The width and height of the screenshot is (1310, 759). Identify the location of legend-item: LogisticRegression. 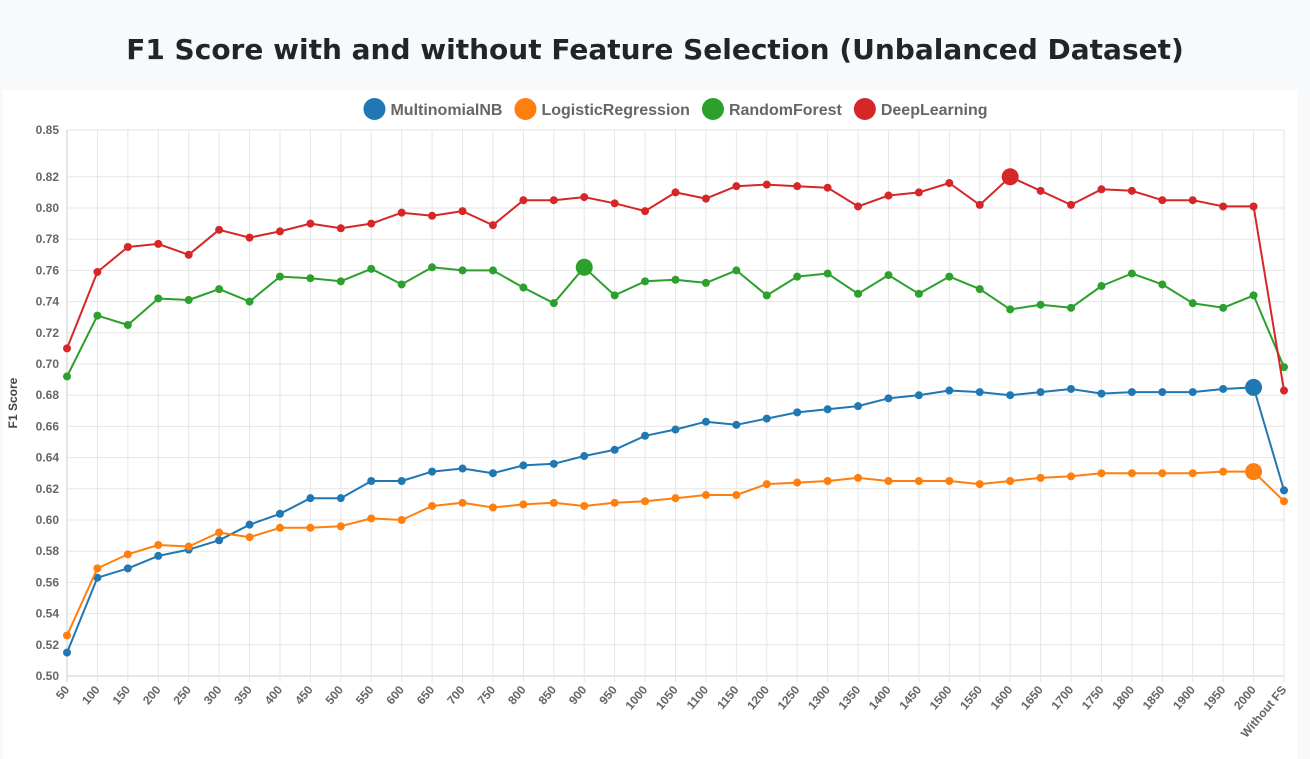
(602, 109).